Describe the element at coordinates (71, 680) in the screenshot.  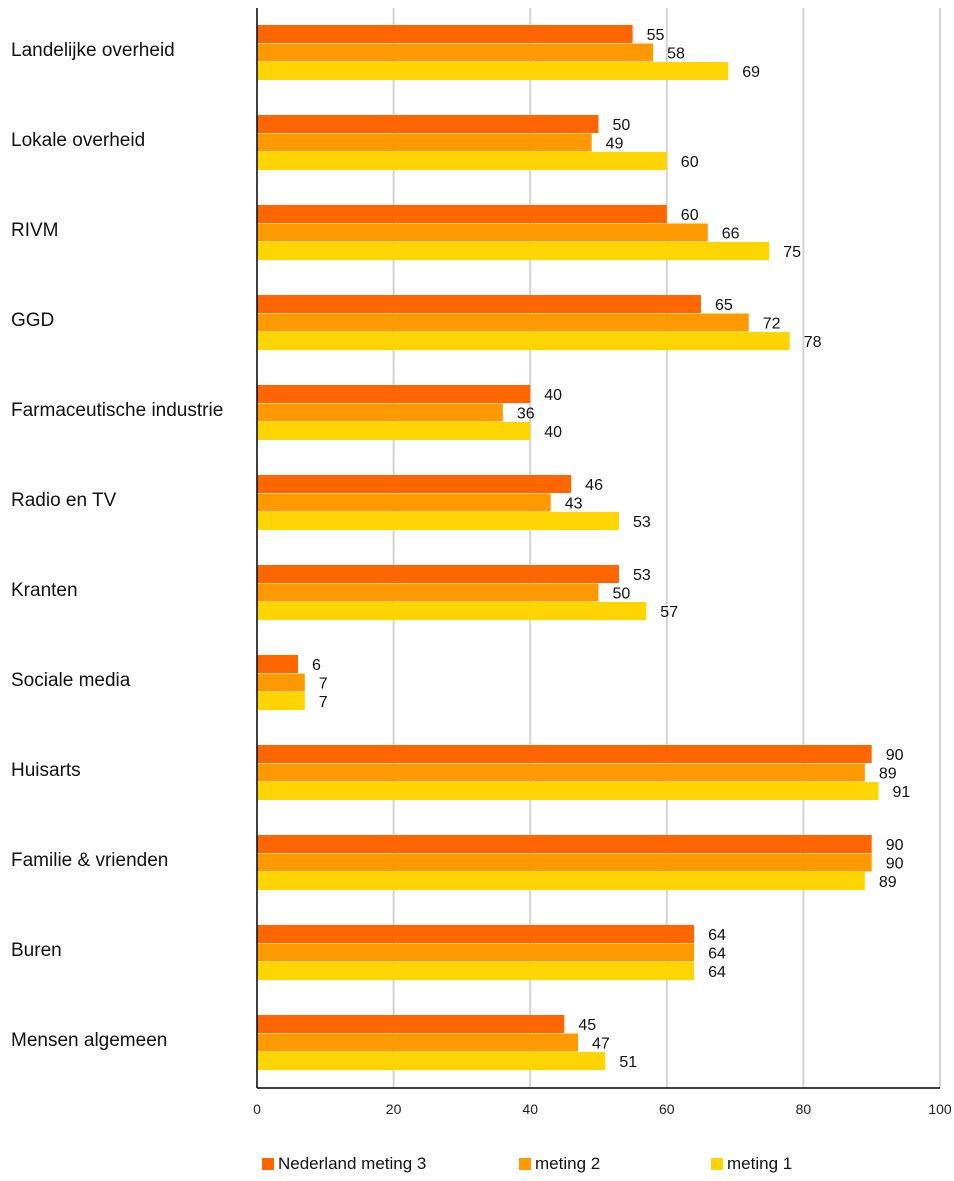
I see `category-label: Sociale media` at that location.